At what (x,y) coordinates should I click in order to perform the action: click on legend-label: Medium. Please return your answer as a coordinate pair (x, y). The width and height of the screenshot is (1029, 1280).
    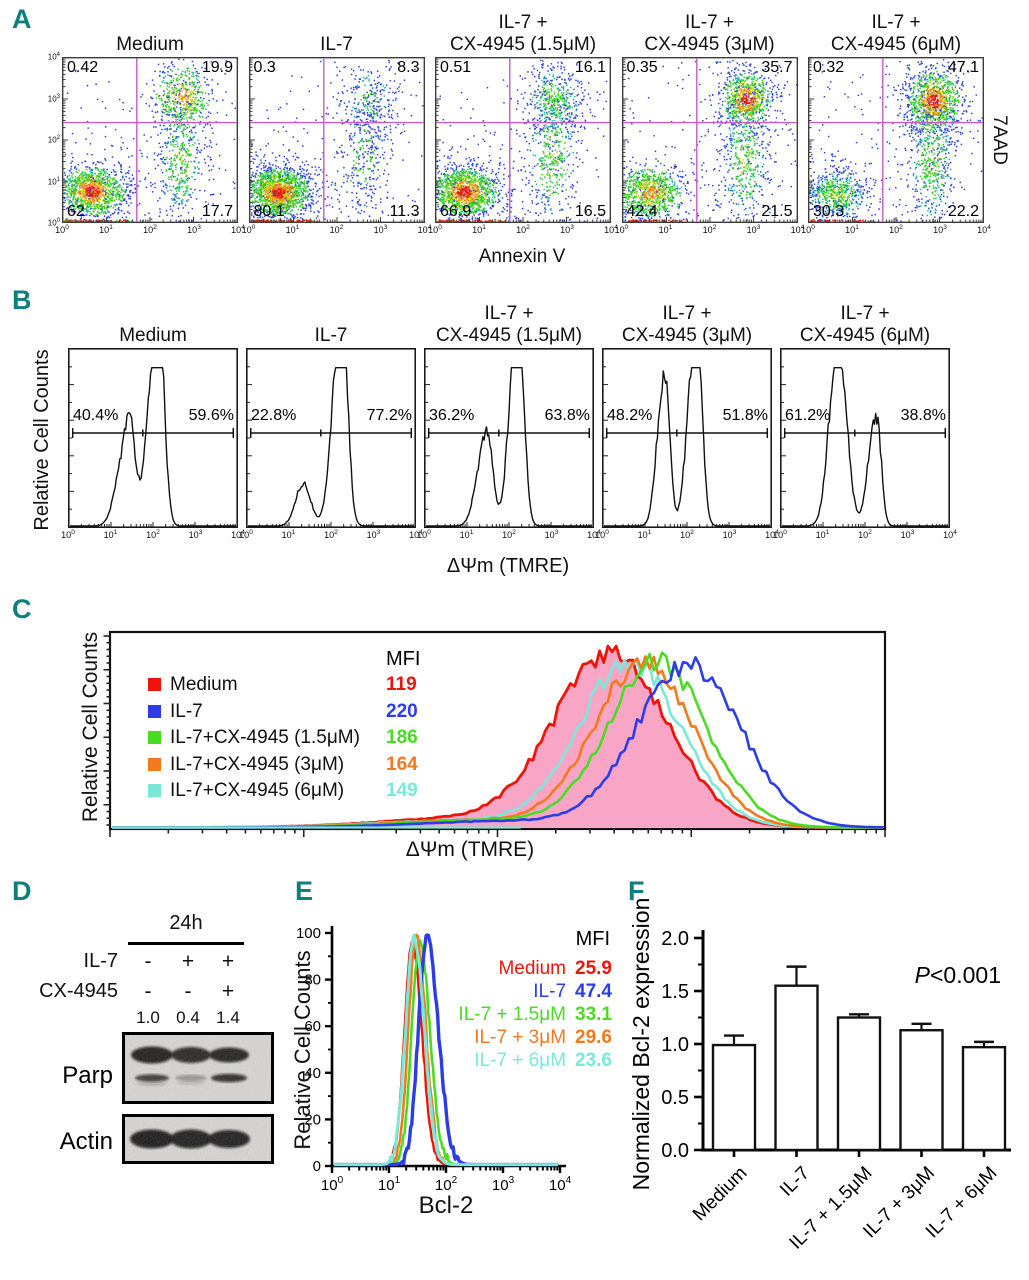
    Looking at the image, I should click on (532, 968).